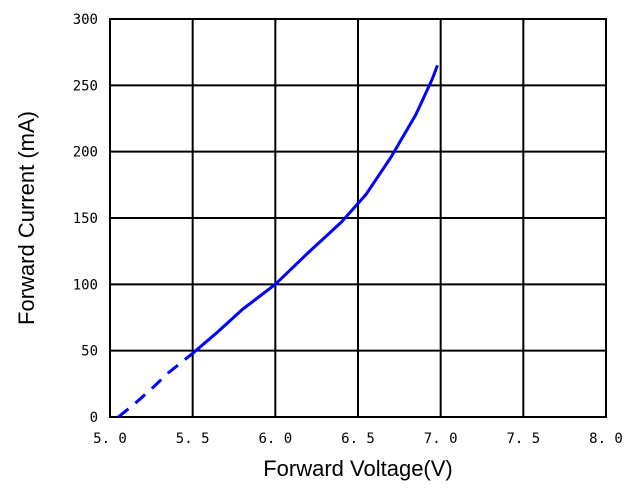  Describe the element at coordinates (441, 439) in the screenshot. I see `x-tick-label: 7. 0` at that location.